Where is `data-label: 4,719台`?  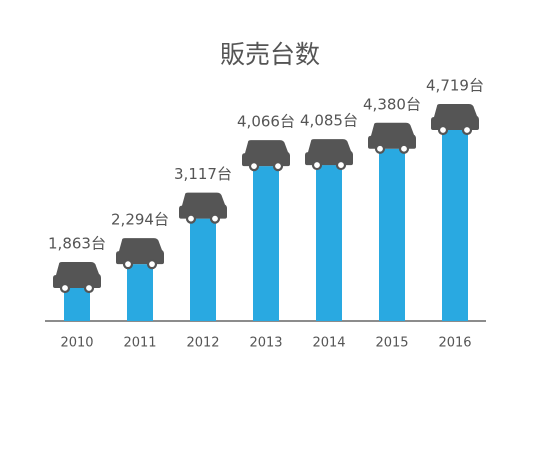 data-label: 4,719台 is located at coordinates (455, 86).